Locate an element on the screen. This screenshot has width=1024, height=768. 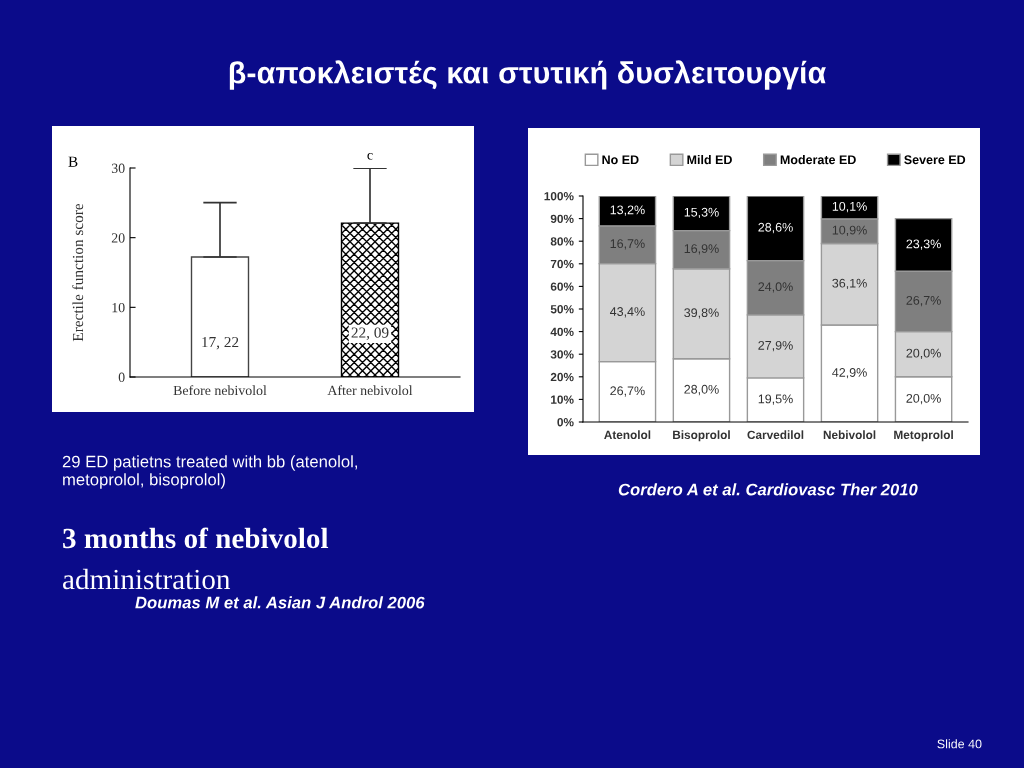
text: Doumas M et al. Asian J Androl 2006 is located at coordinates (280, 602).